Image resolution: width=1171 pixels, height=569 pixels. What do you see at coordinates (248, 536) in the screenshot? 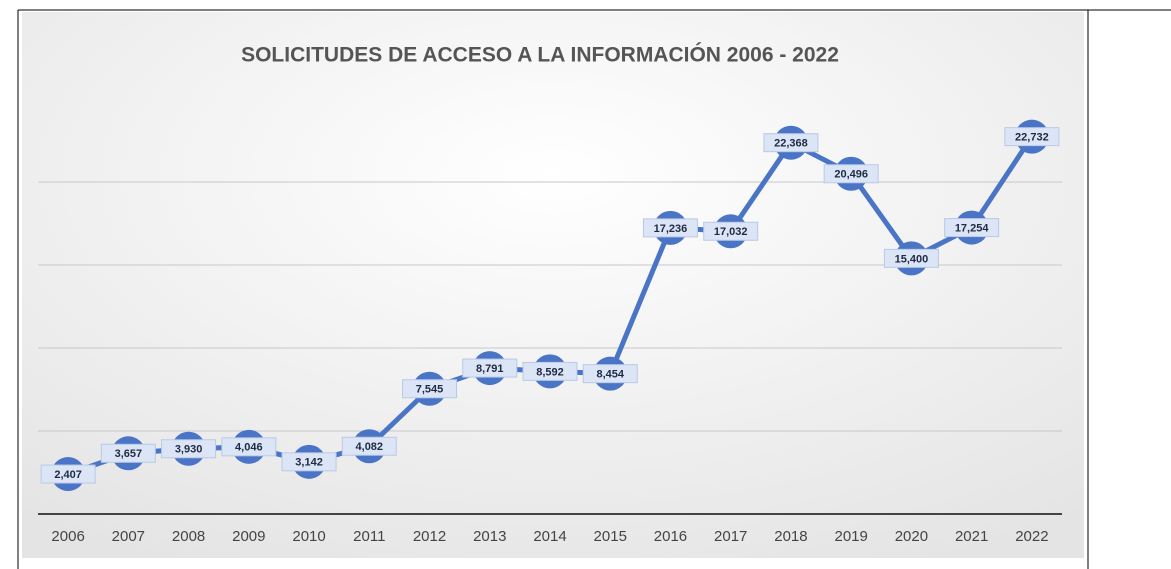
I see `x-tick-label: 2009` at bounding box center [248, 536].